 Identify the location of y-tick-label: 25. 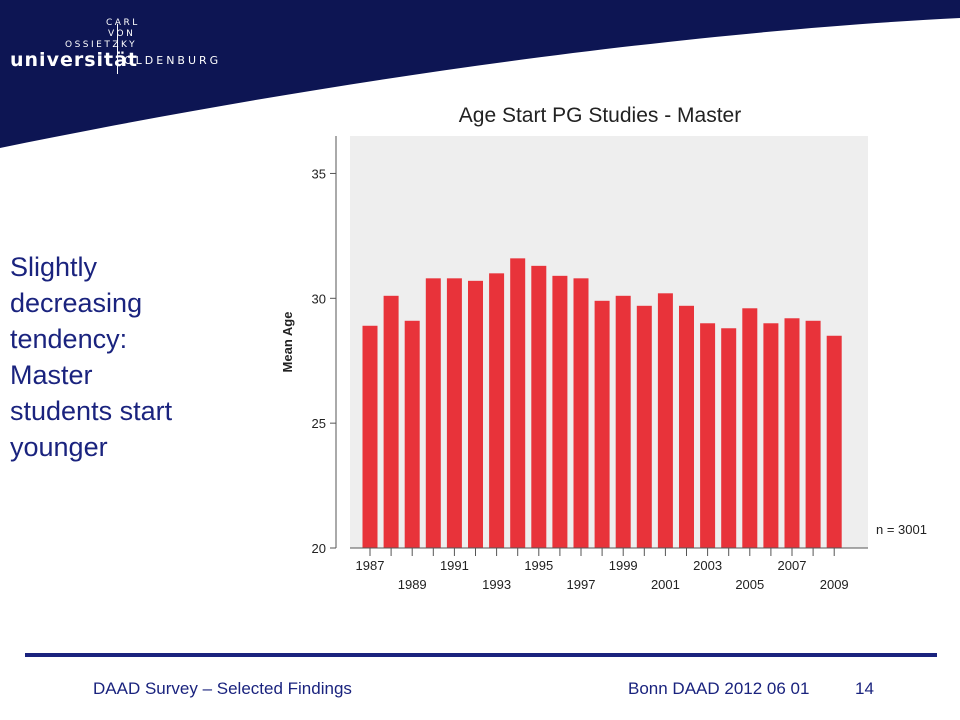
(319, 423).